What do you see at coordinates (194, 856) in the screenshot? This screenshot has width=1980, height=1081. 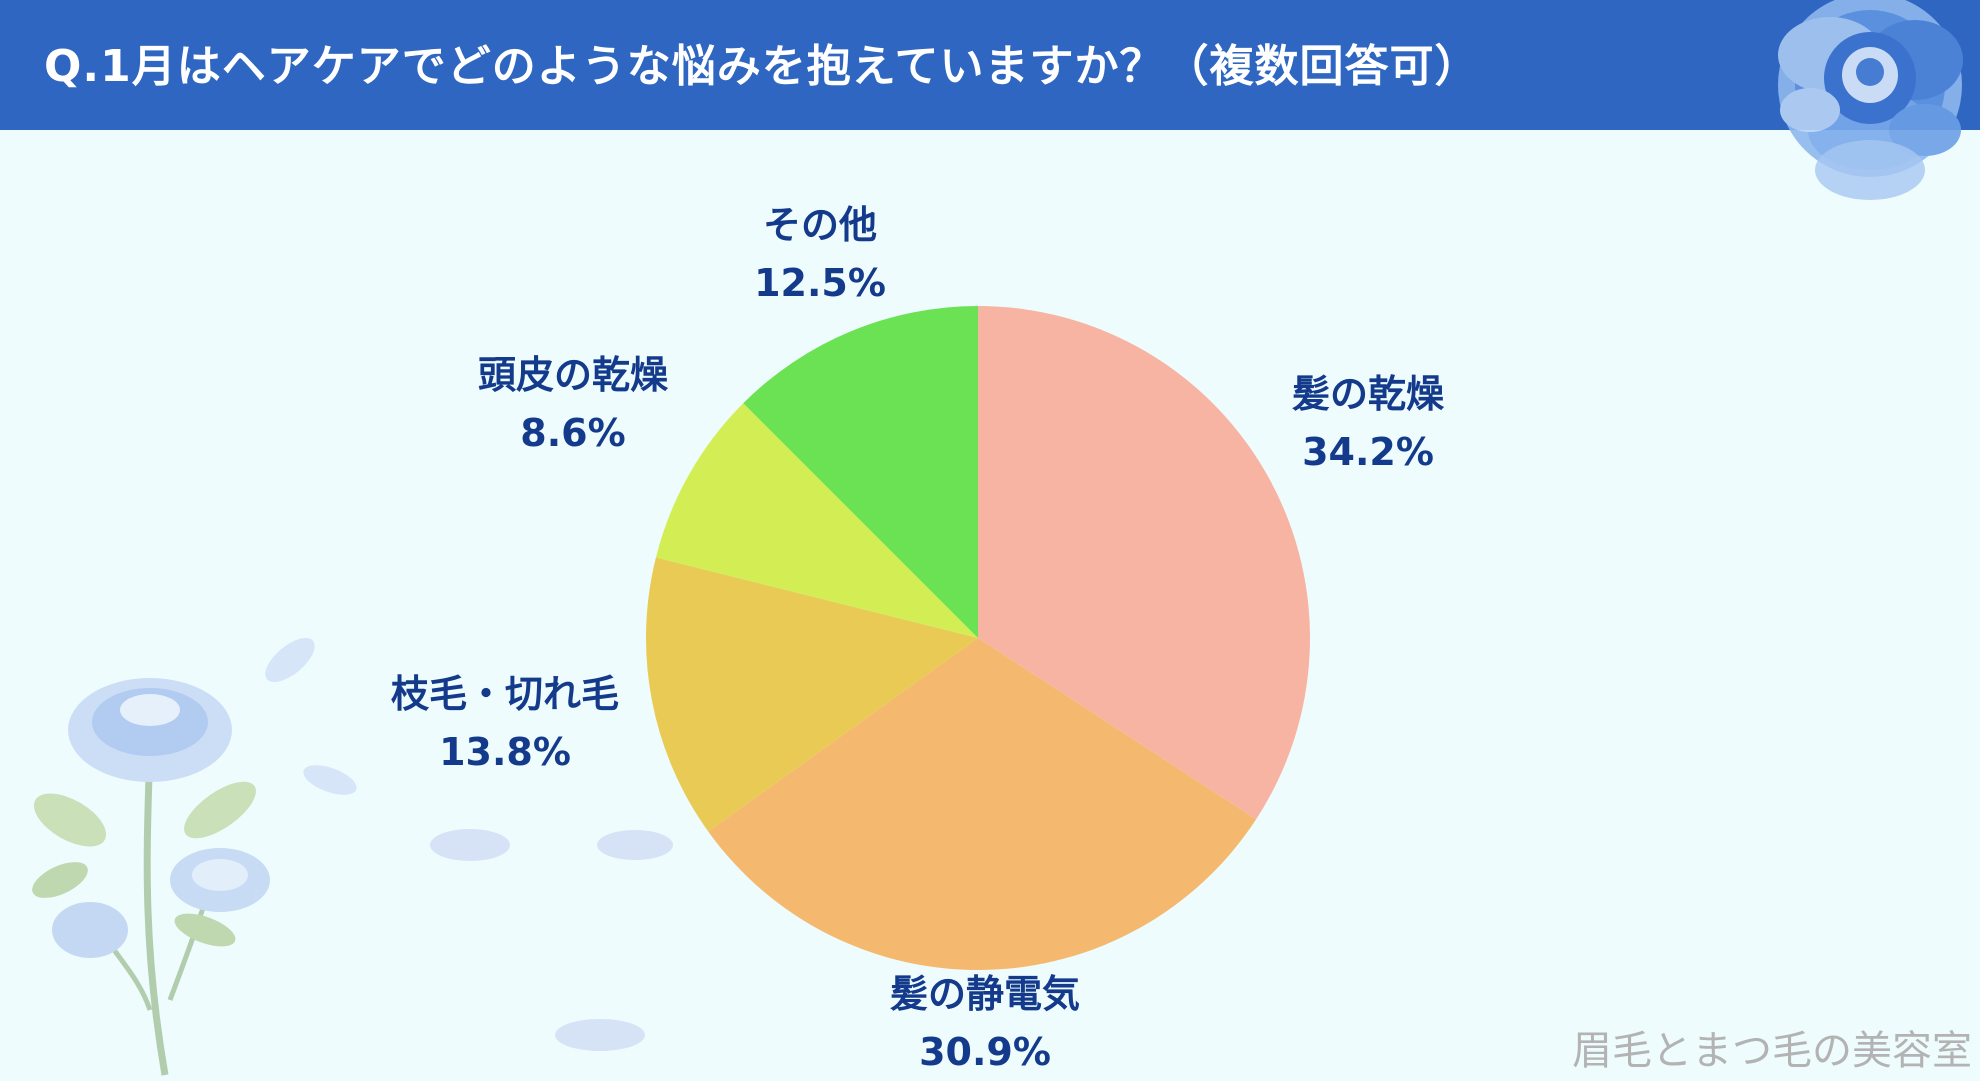 I see `rose-decoration-bottom` at bounding box center [194, 856].